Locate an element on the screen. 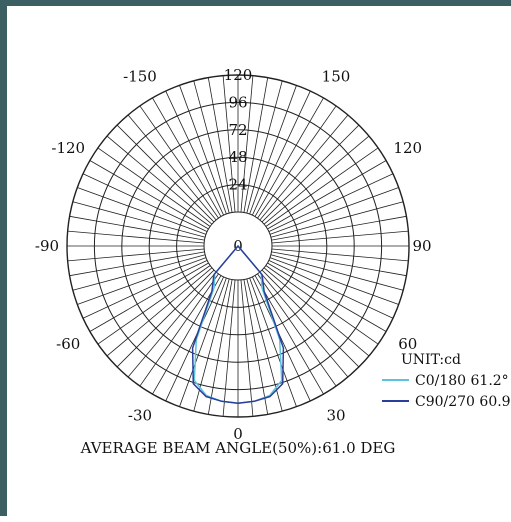 The image size is (511, 522). angle-tick-label: 60 is located at coordinates (407, 344).